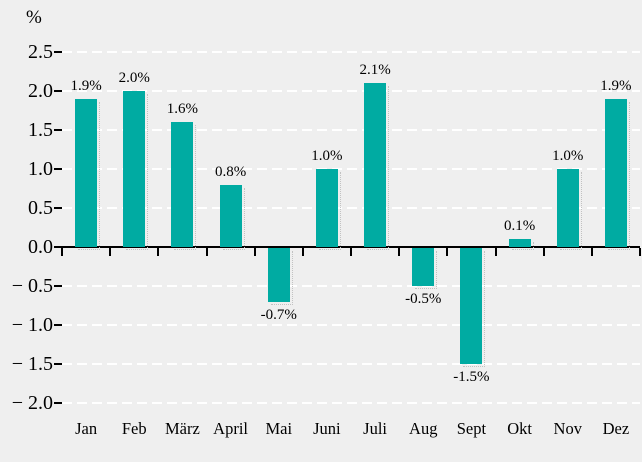 This screenshot has width=642, height=462. I want to click on x-category-label: Juli, so click(375, 428).